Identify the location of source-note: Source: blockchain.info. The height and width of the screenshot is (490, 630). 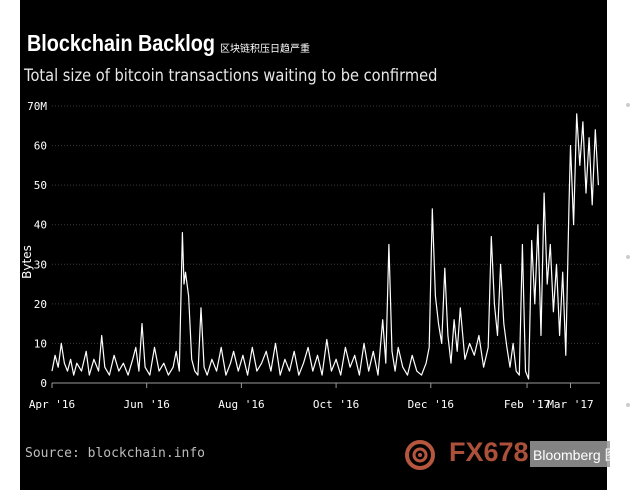
(115, 453).